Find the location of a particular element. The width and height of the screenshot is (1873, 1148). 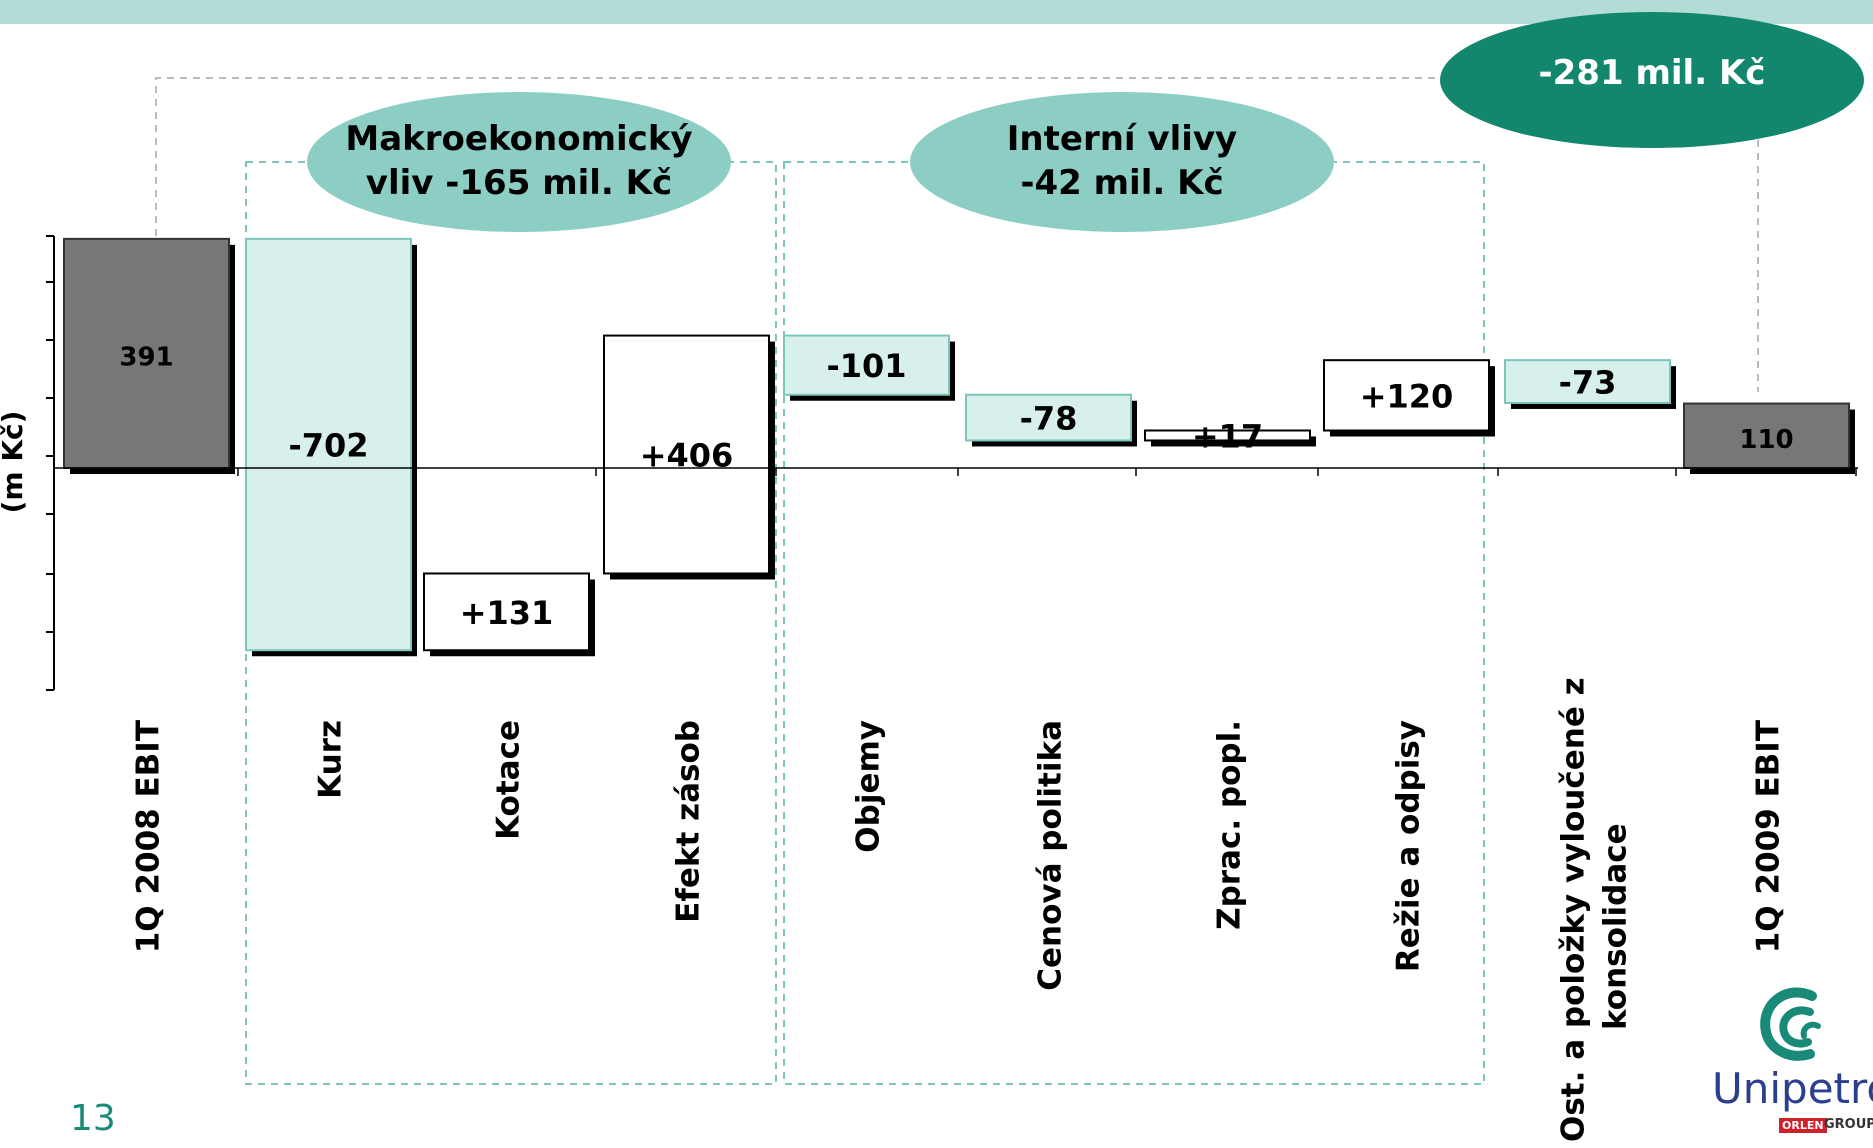

bar-value-label: -78 is located at coordinates (1049, 419).